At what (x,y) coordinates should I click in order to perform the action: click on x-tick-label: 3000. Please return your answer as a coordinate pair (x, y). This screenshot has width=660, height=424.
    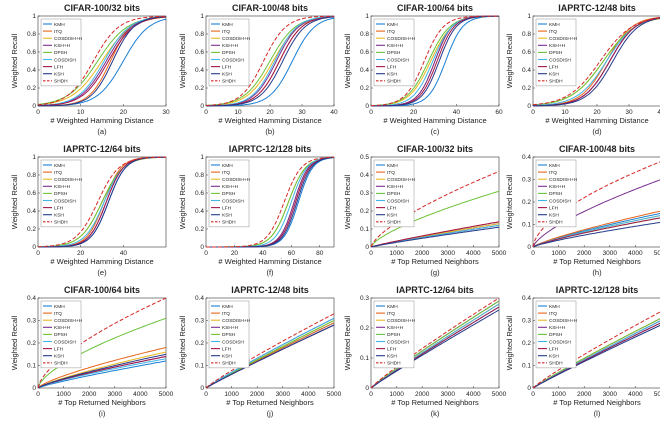
    Looking at the image, I should click on (610, 253).